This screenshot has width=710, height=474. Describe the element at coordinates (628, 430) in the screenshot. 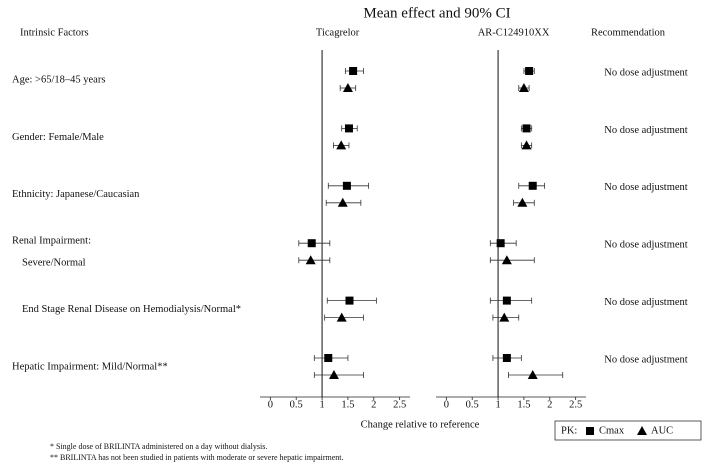

I see `legend-box` at that location.